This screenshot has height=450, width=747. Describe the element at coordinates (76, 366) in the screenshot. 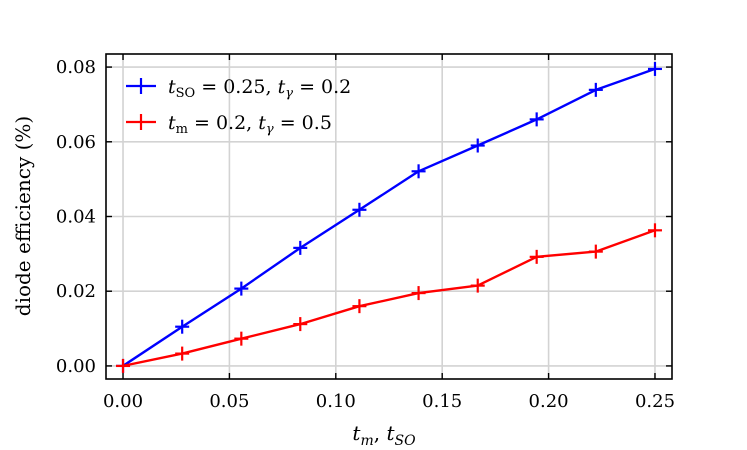

I see `y-tick-label: 0.00` at that location.